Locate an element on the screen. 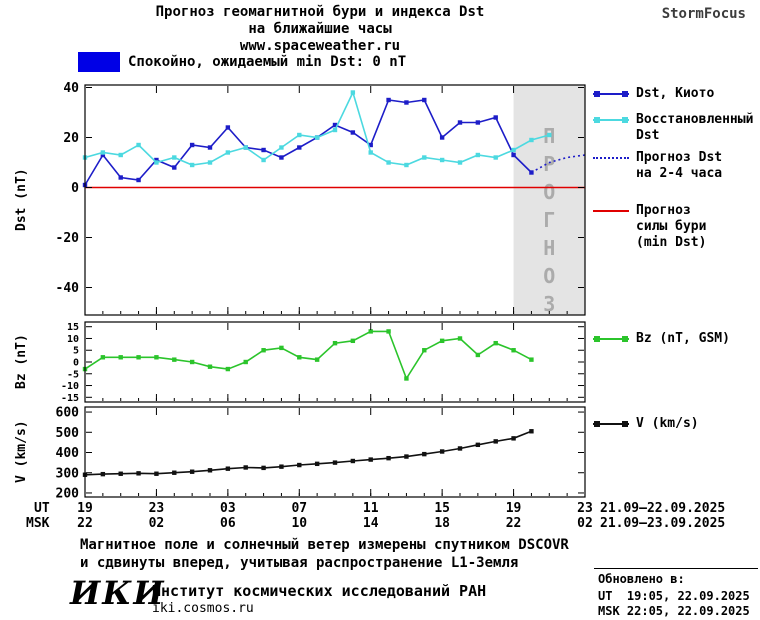 The width and height of the screenshot is (760, 620). svg-text: 300 is located at coordinates (68, 473).